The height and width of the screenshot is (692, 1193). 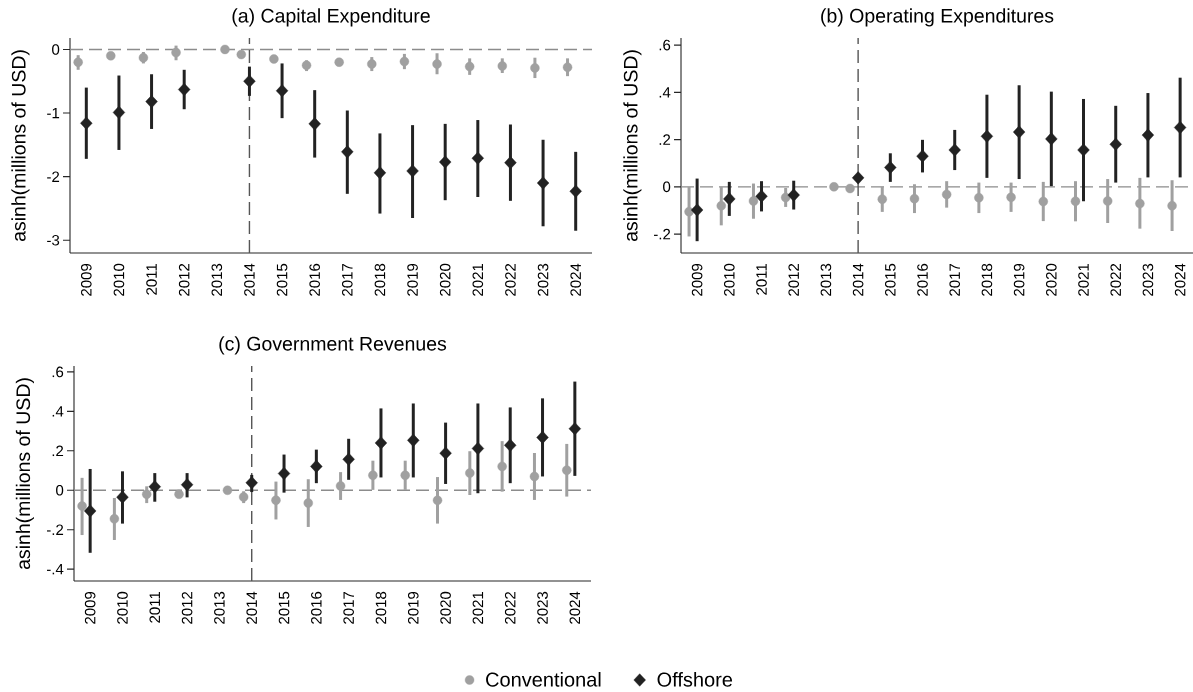 I want to click on legend-label: Offshore, so click(x=695, y=679).